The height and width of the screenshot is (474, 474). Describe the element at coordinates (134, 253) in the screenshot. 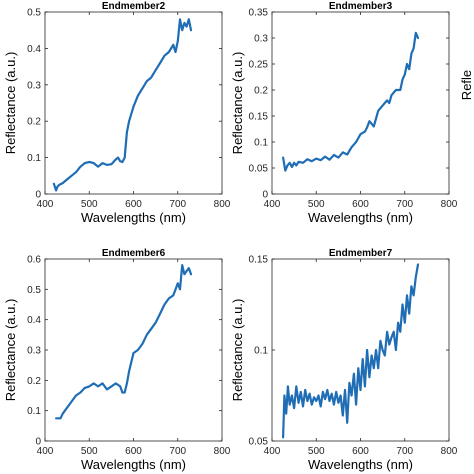

I see `chart-title: Endmember6` at that location.